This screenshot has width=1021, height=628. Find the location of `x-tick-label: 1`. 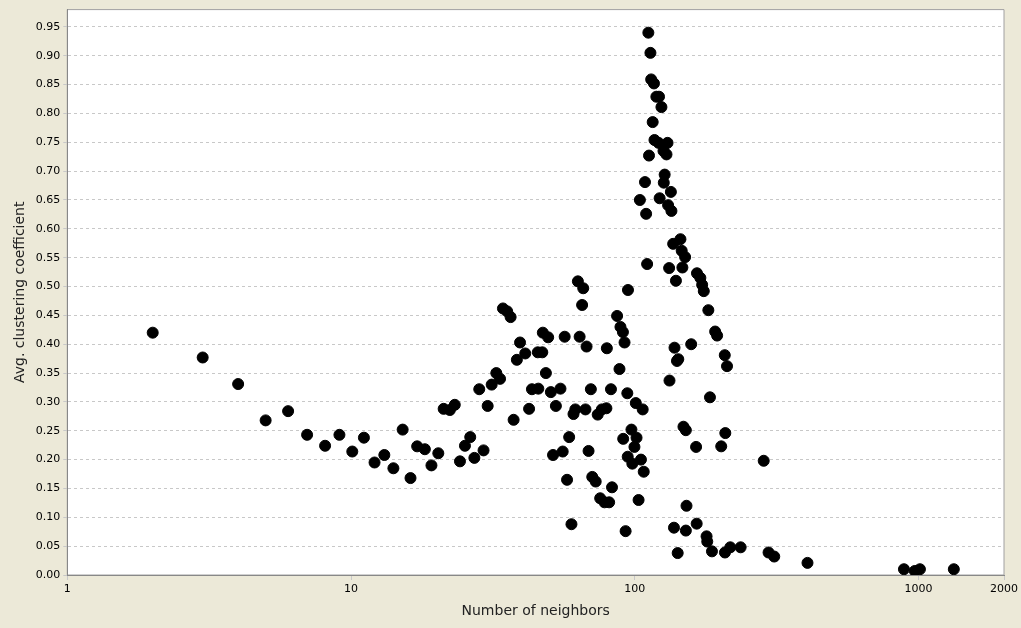

x-tick-label: 1 is located at coordinates (67, 589).